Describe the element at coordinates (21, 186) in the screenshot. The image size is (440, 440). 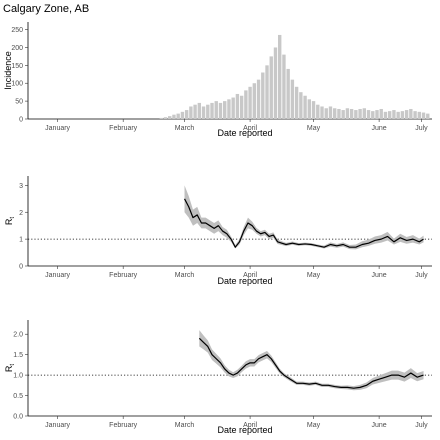
I see `y-tick-label: 3` at that location.